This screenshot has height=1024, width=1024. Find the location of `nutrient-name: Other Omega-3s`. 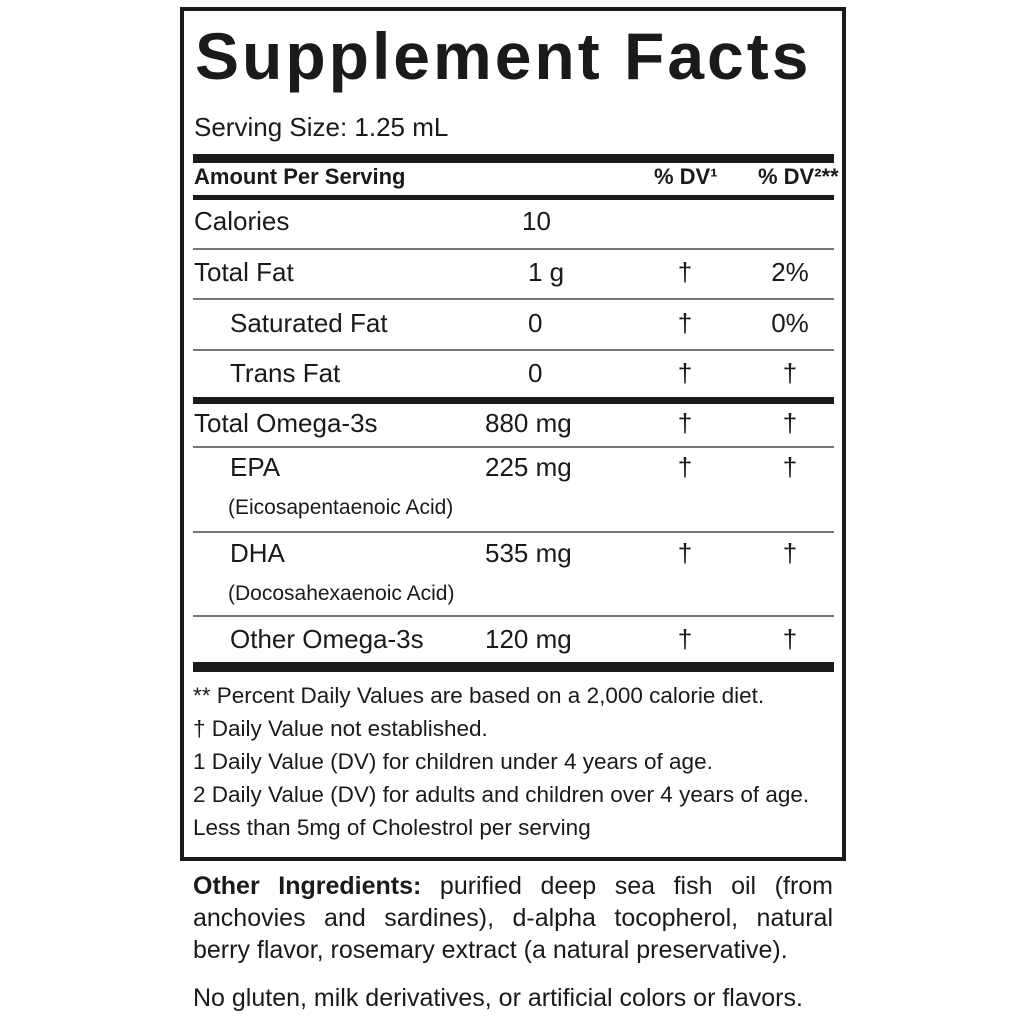

nutrient-name: Other Omega-3s is located at coordinates (327, 639).